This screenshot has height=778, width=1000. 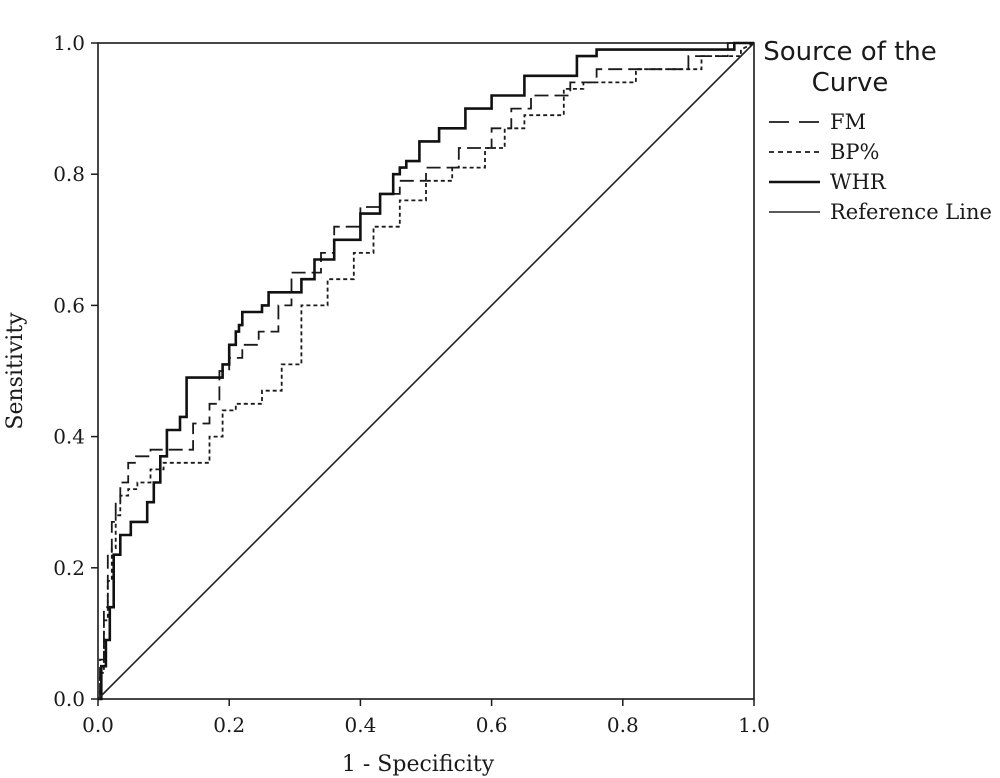 I want to click on legend-label: Reference Line, so click(x=911, y=212).